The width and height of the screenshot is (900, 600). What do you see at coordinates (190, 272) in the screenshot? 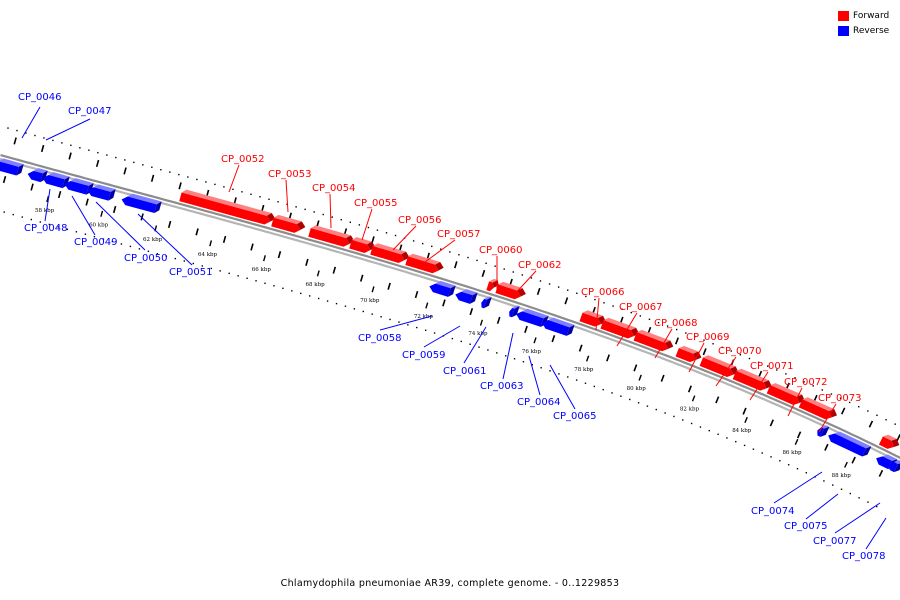
I see `reverse-gene-label: CP_0051` at bounding box center [190, 272].